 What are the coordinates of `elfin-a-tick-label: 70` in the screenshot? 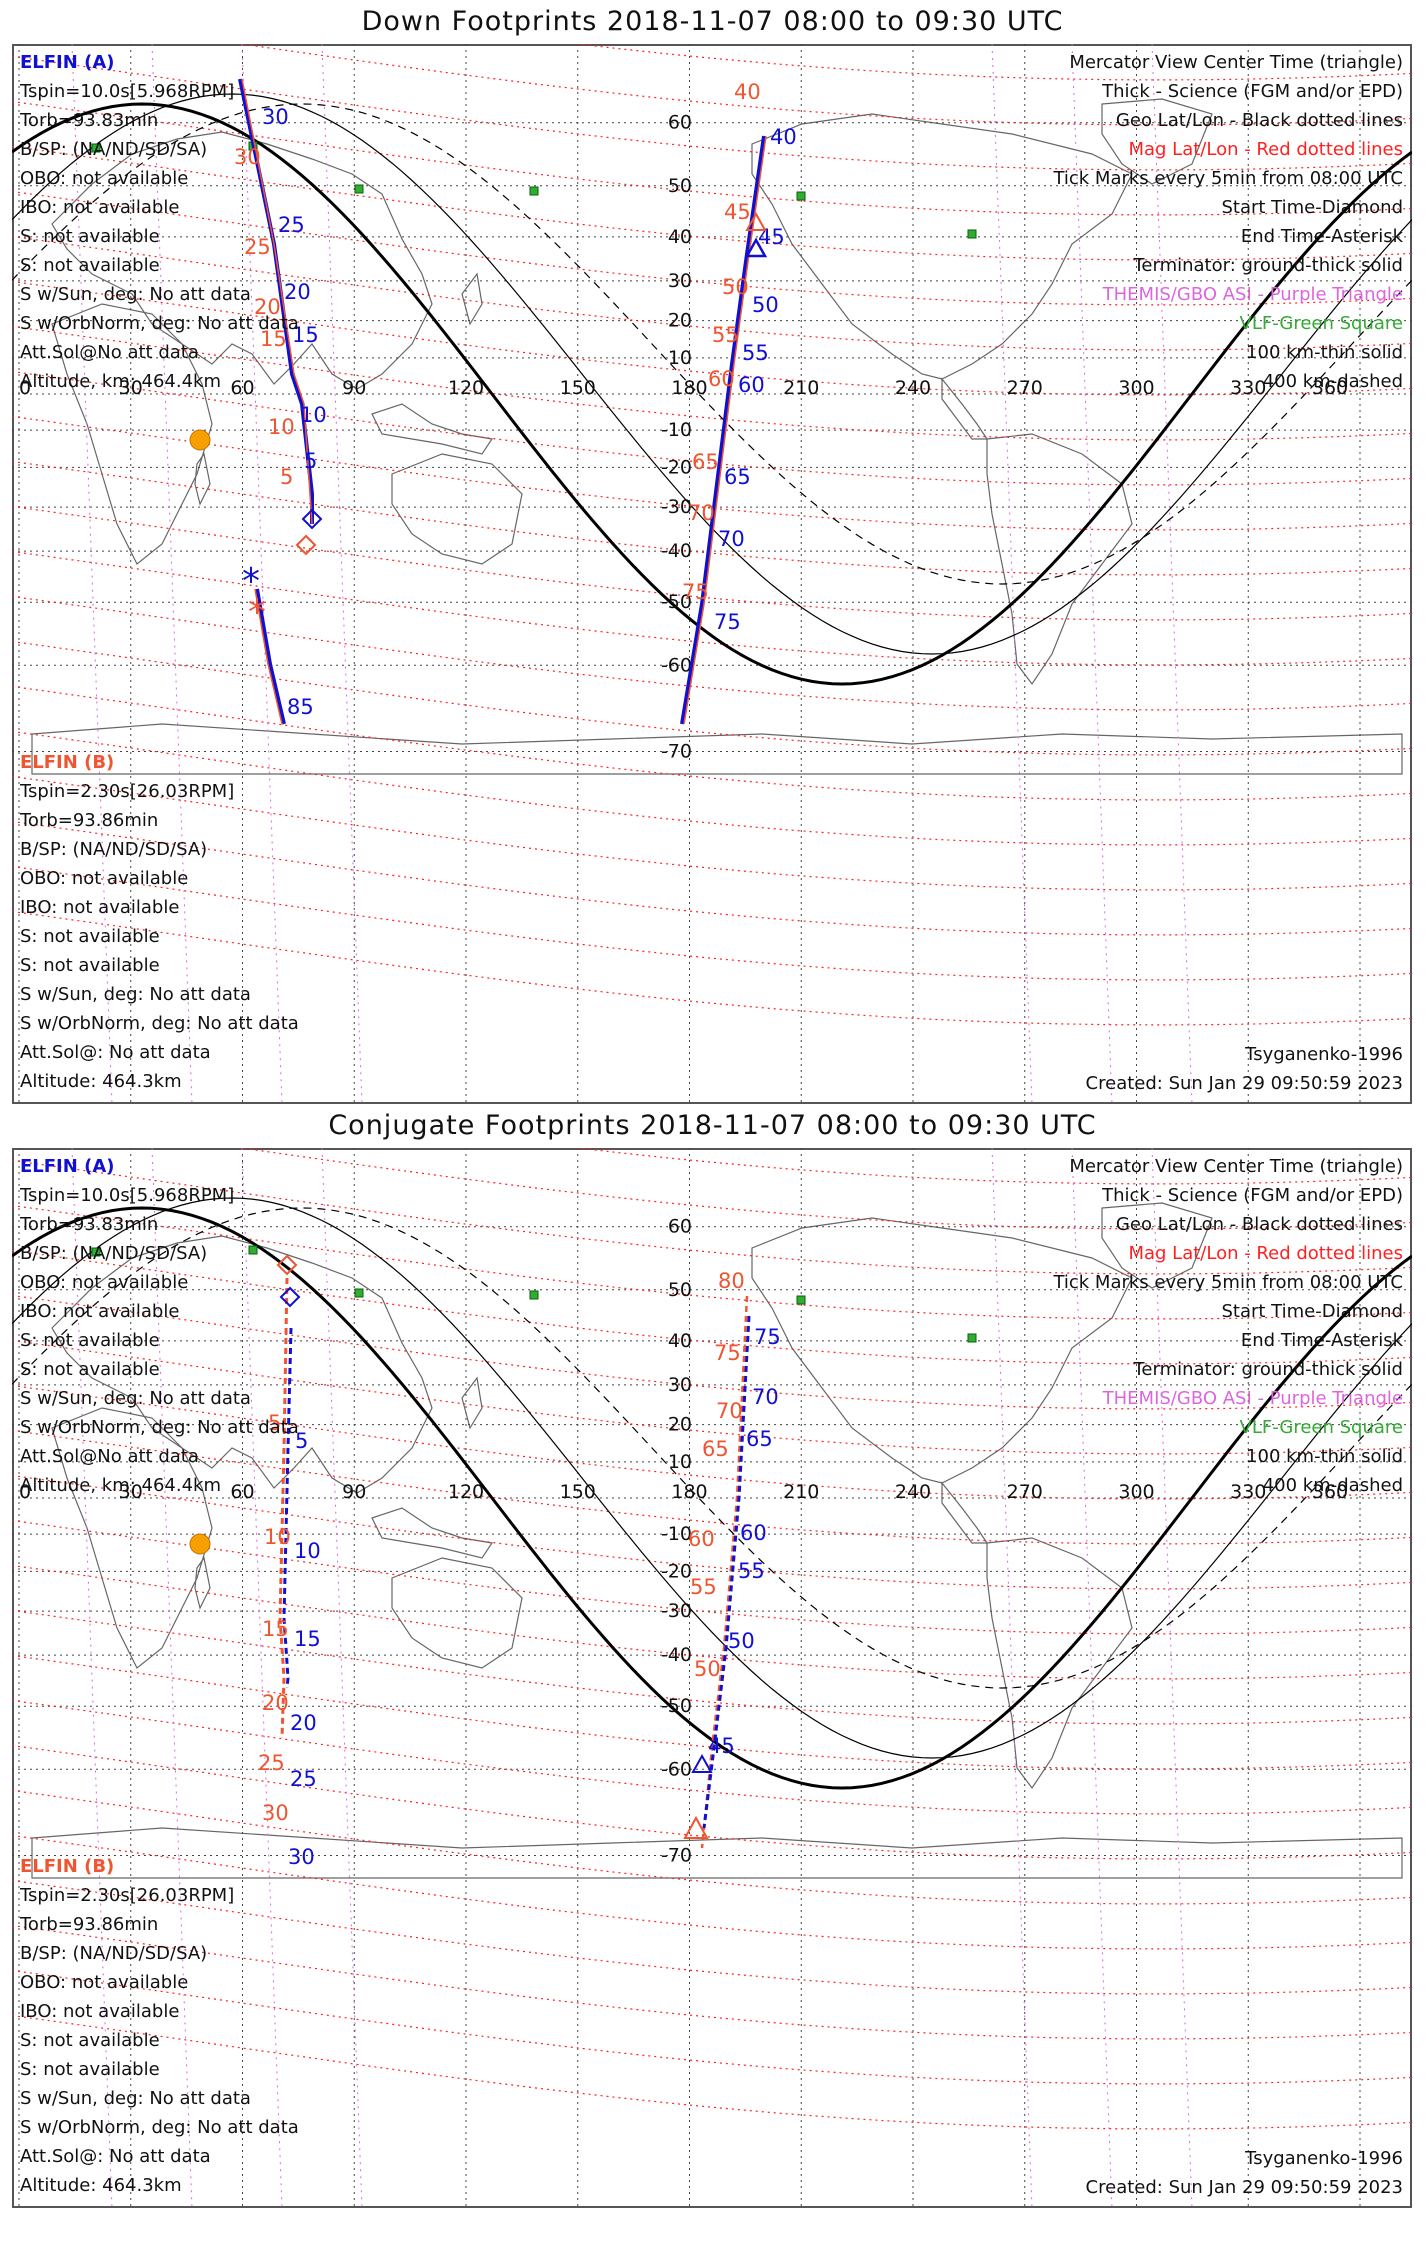 It's located at (765, 1397).